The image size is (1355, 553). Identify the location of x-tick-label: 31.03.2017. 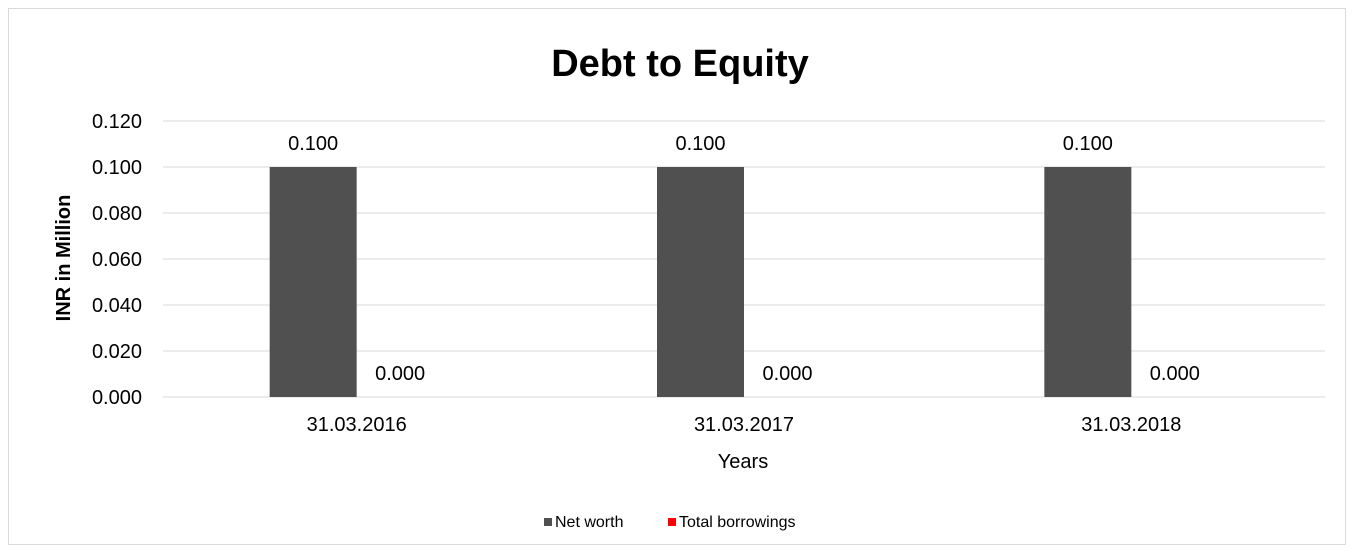
(744, 425).